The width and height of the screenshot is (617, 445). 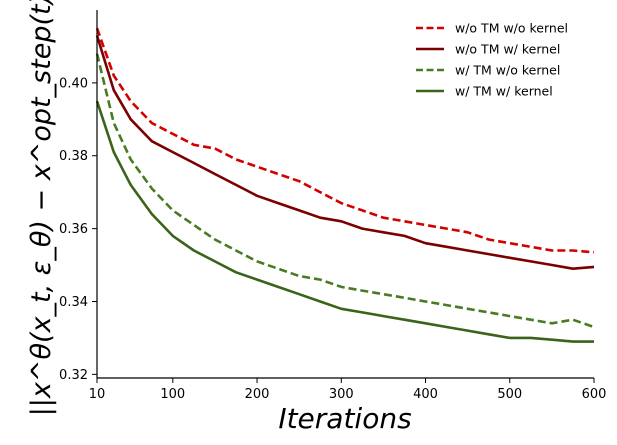 What do you see at coordinates (507, 49) in the screenshot?
I see `legend-label: w/o TM w/ kernel` at bounding box center [507, 49].